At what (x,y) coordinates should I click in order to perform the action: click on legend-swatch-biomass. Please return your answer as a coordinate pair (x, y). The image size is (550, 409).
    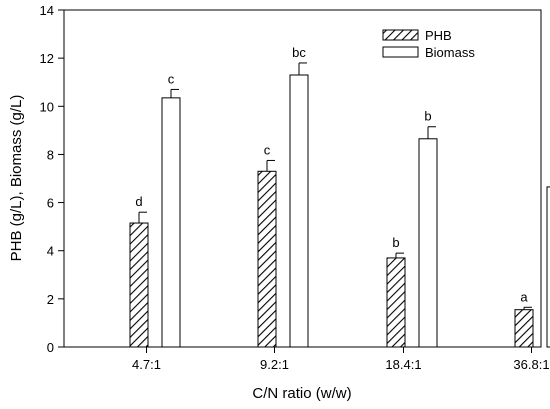
    Looking at the image, I should click on (400, 52).